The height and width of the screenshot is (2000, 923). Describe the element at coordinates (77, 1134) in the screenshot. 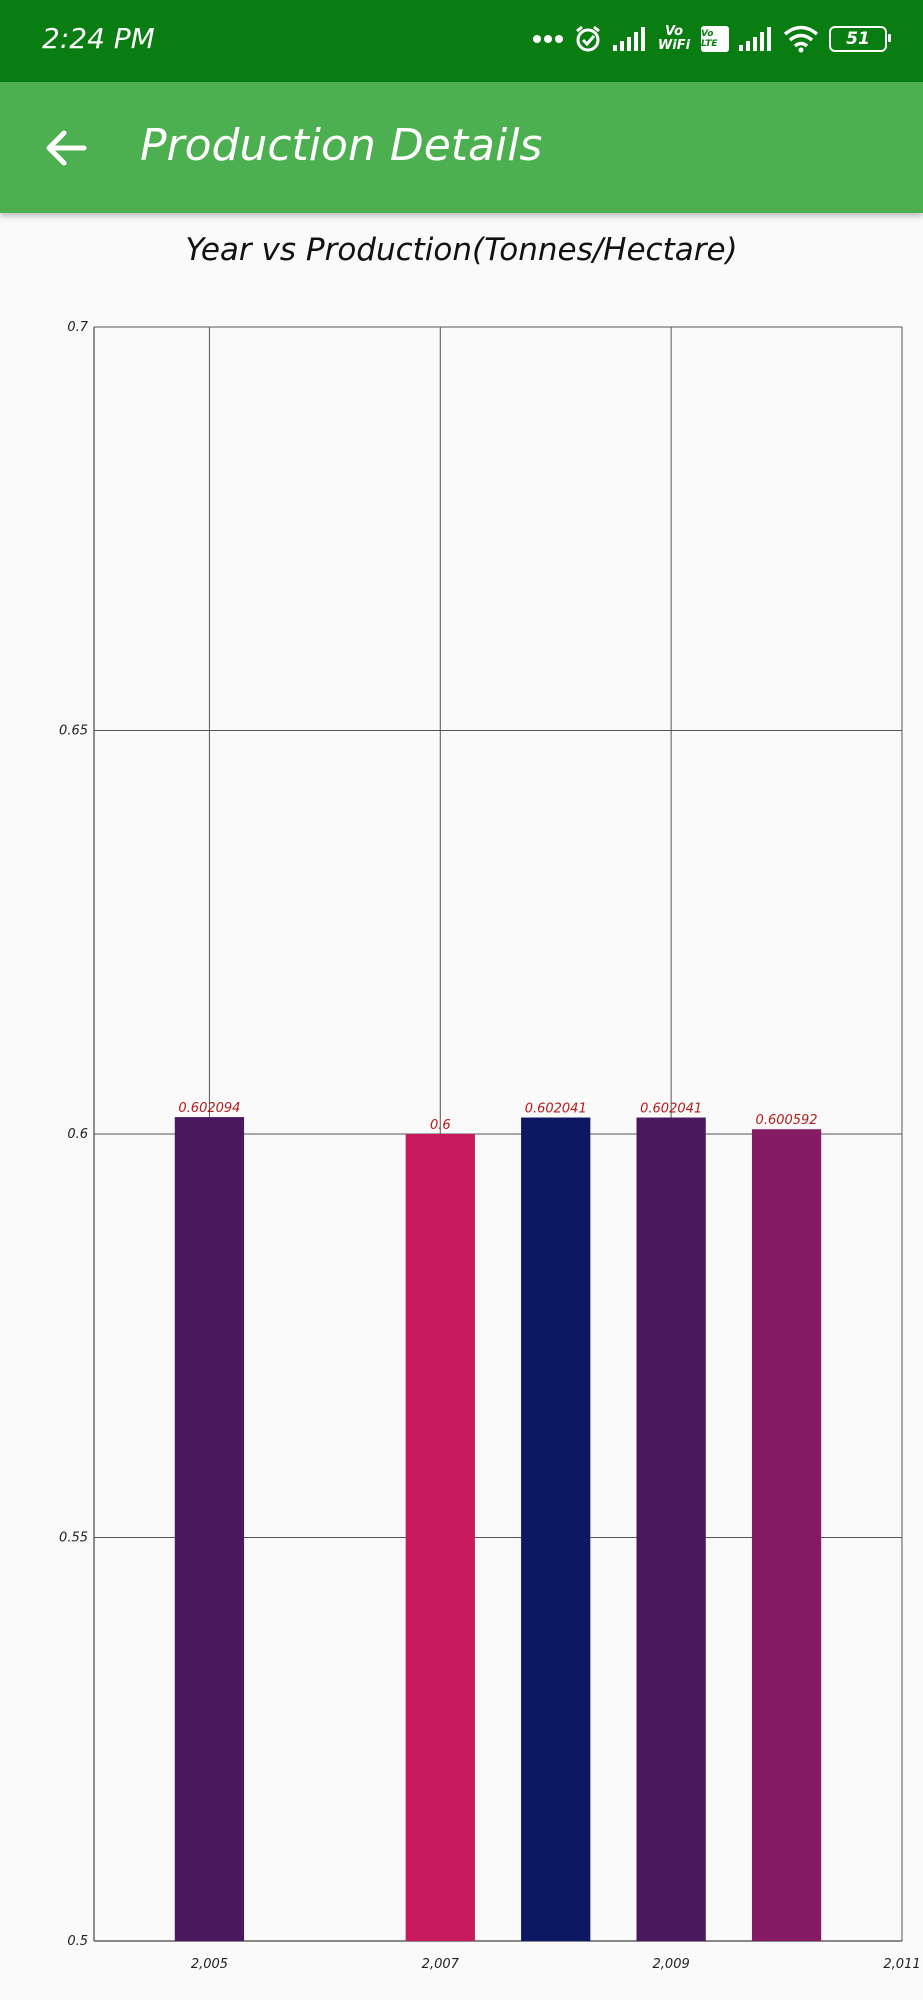

I see `y-tick-label: 0.6` at that location.